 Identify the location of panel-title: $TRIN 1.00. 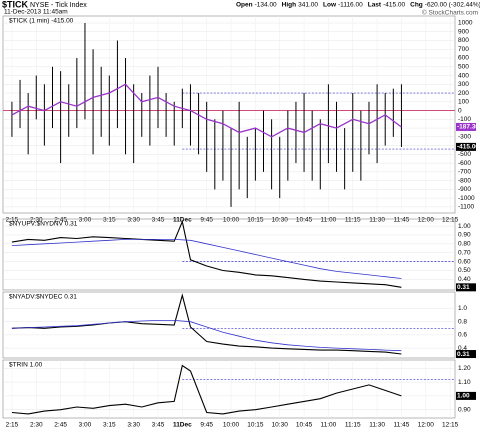
(26, 365).